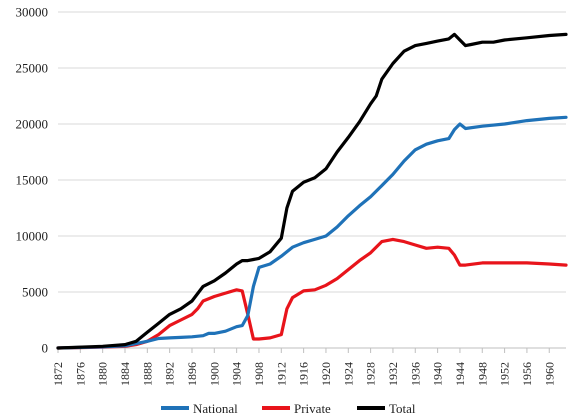  I want to click on x-tick-label: 1888, so click(147, 374).